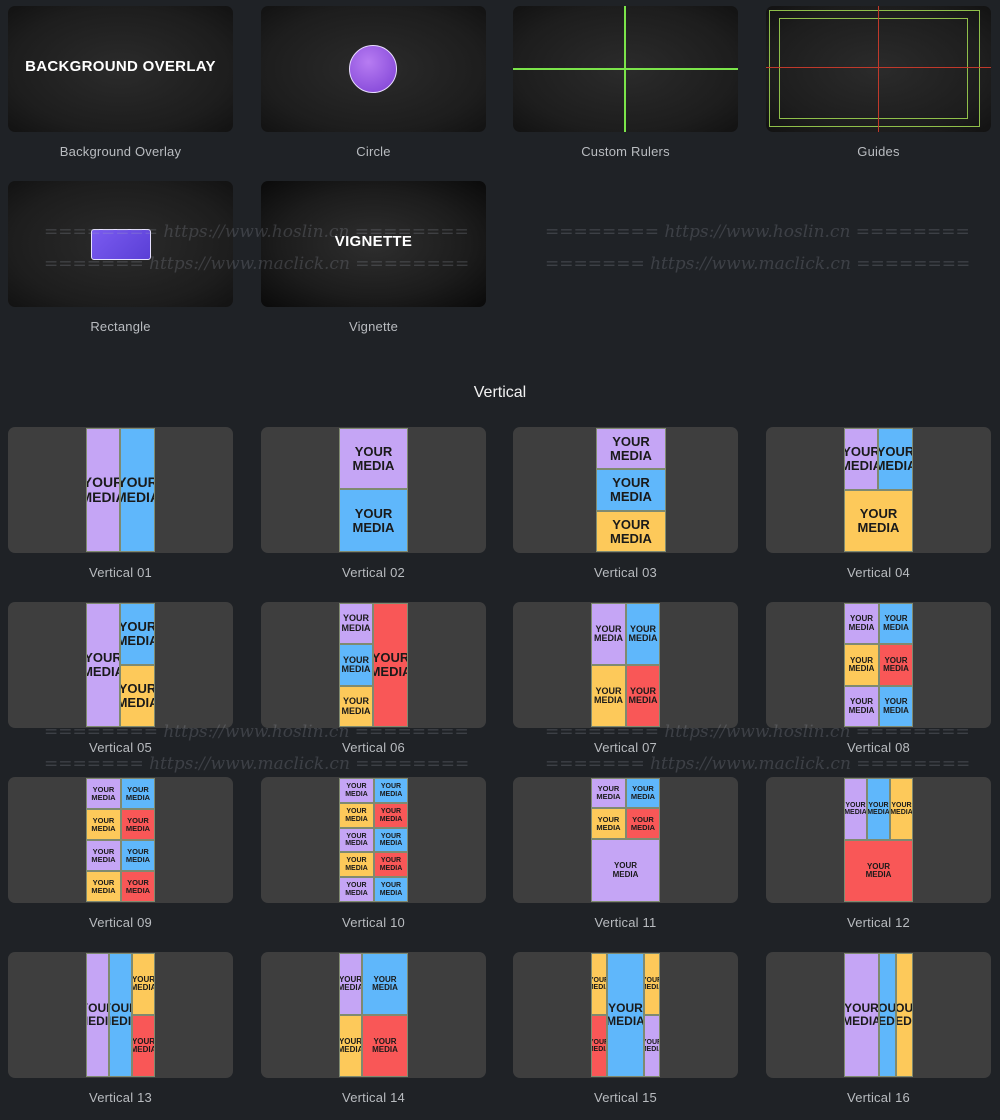  I want to click on effect-label: Custom Rulers, so click(625, 151).